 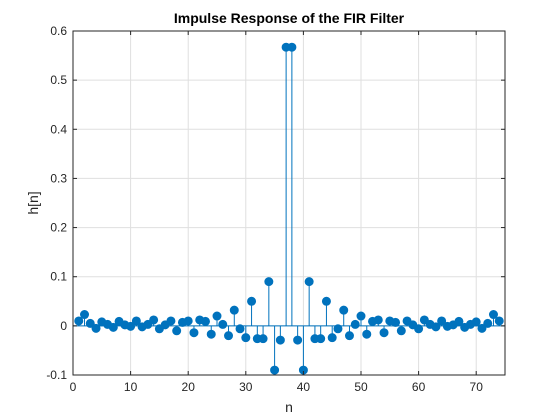 What do you see at coordinates (58, 277) in the screenshot?
I see `y-tick-label: 0.1` at bounding box center [58, 277].